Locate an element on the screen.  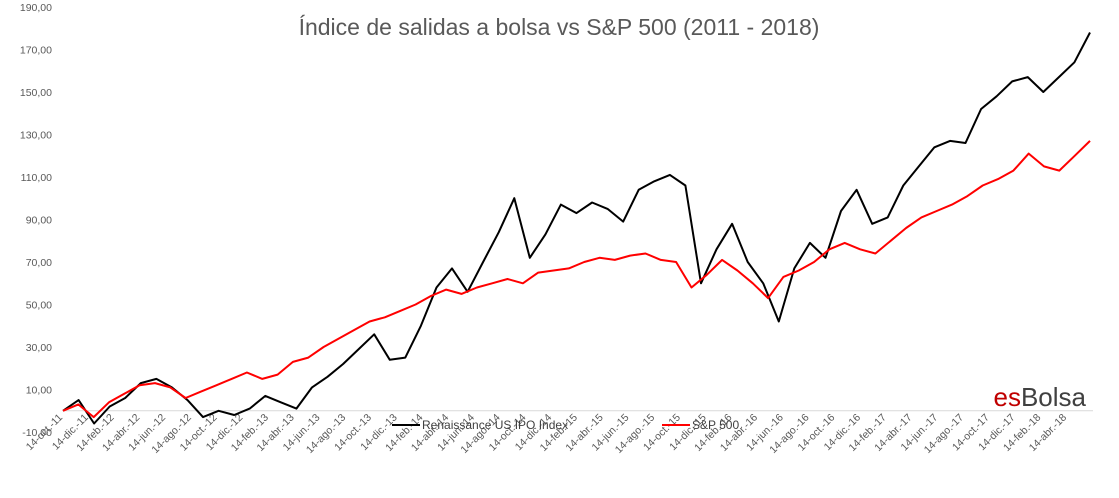
y-tick-label: -10,00 is located at coordinates (37, 433).